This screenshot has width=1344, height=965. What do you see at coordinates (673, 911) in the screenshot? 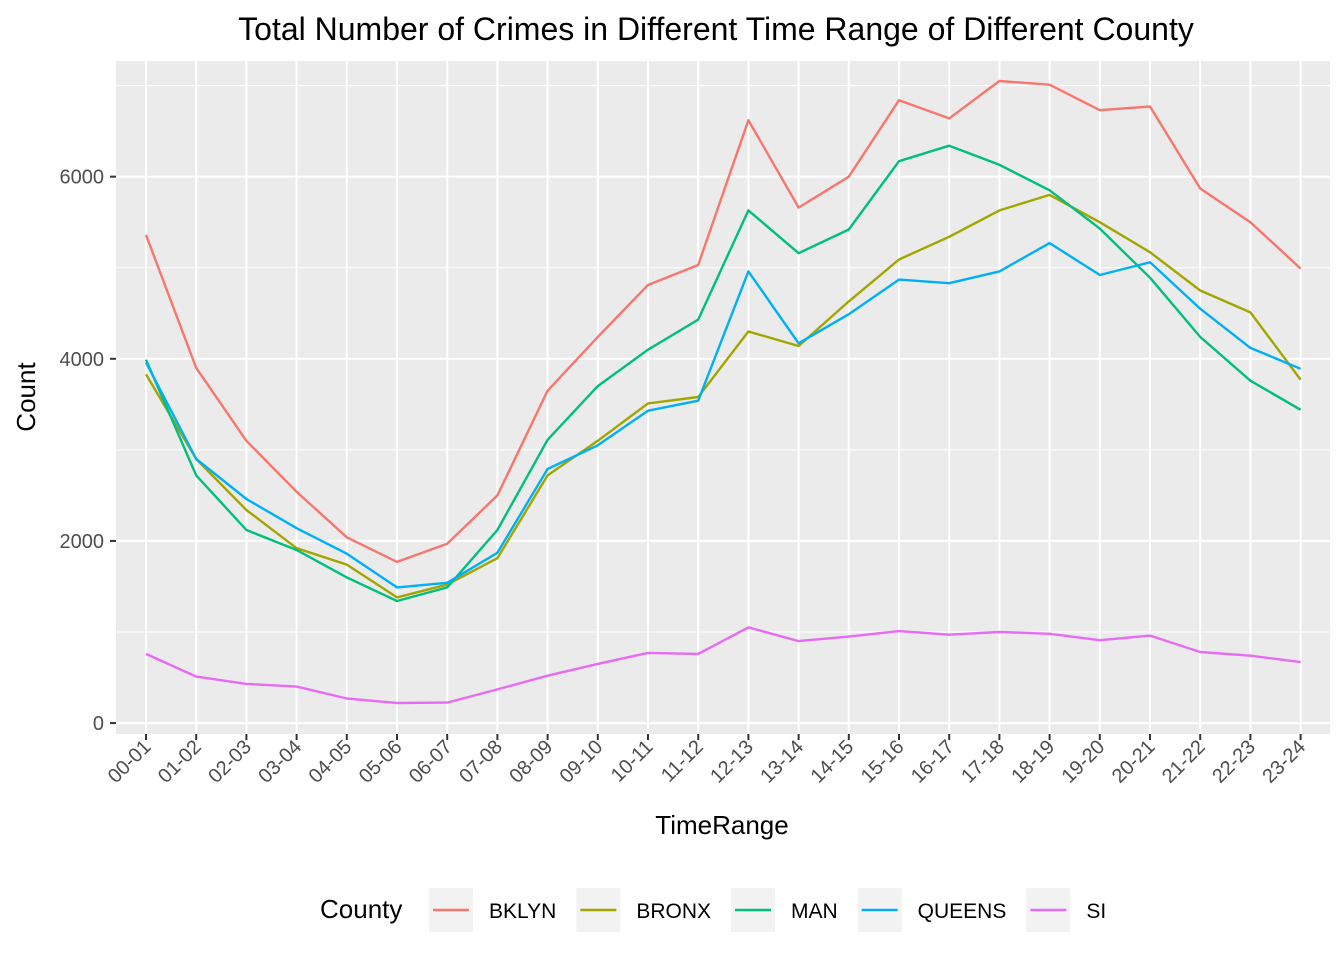
I see `legend-label-bronx: BRONX` at bounding box center [673, 911].